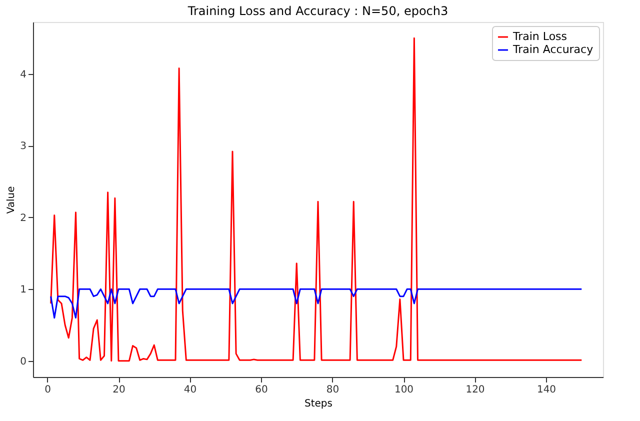 Image resolution: width=640 pixels, height=421 pixels. What do you see at coordinates (190, 390) in the screenshot?
I see `x-tick-label: 40` at bounding box center [190, 390].